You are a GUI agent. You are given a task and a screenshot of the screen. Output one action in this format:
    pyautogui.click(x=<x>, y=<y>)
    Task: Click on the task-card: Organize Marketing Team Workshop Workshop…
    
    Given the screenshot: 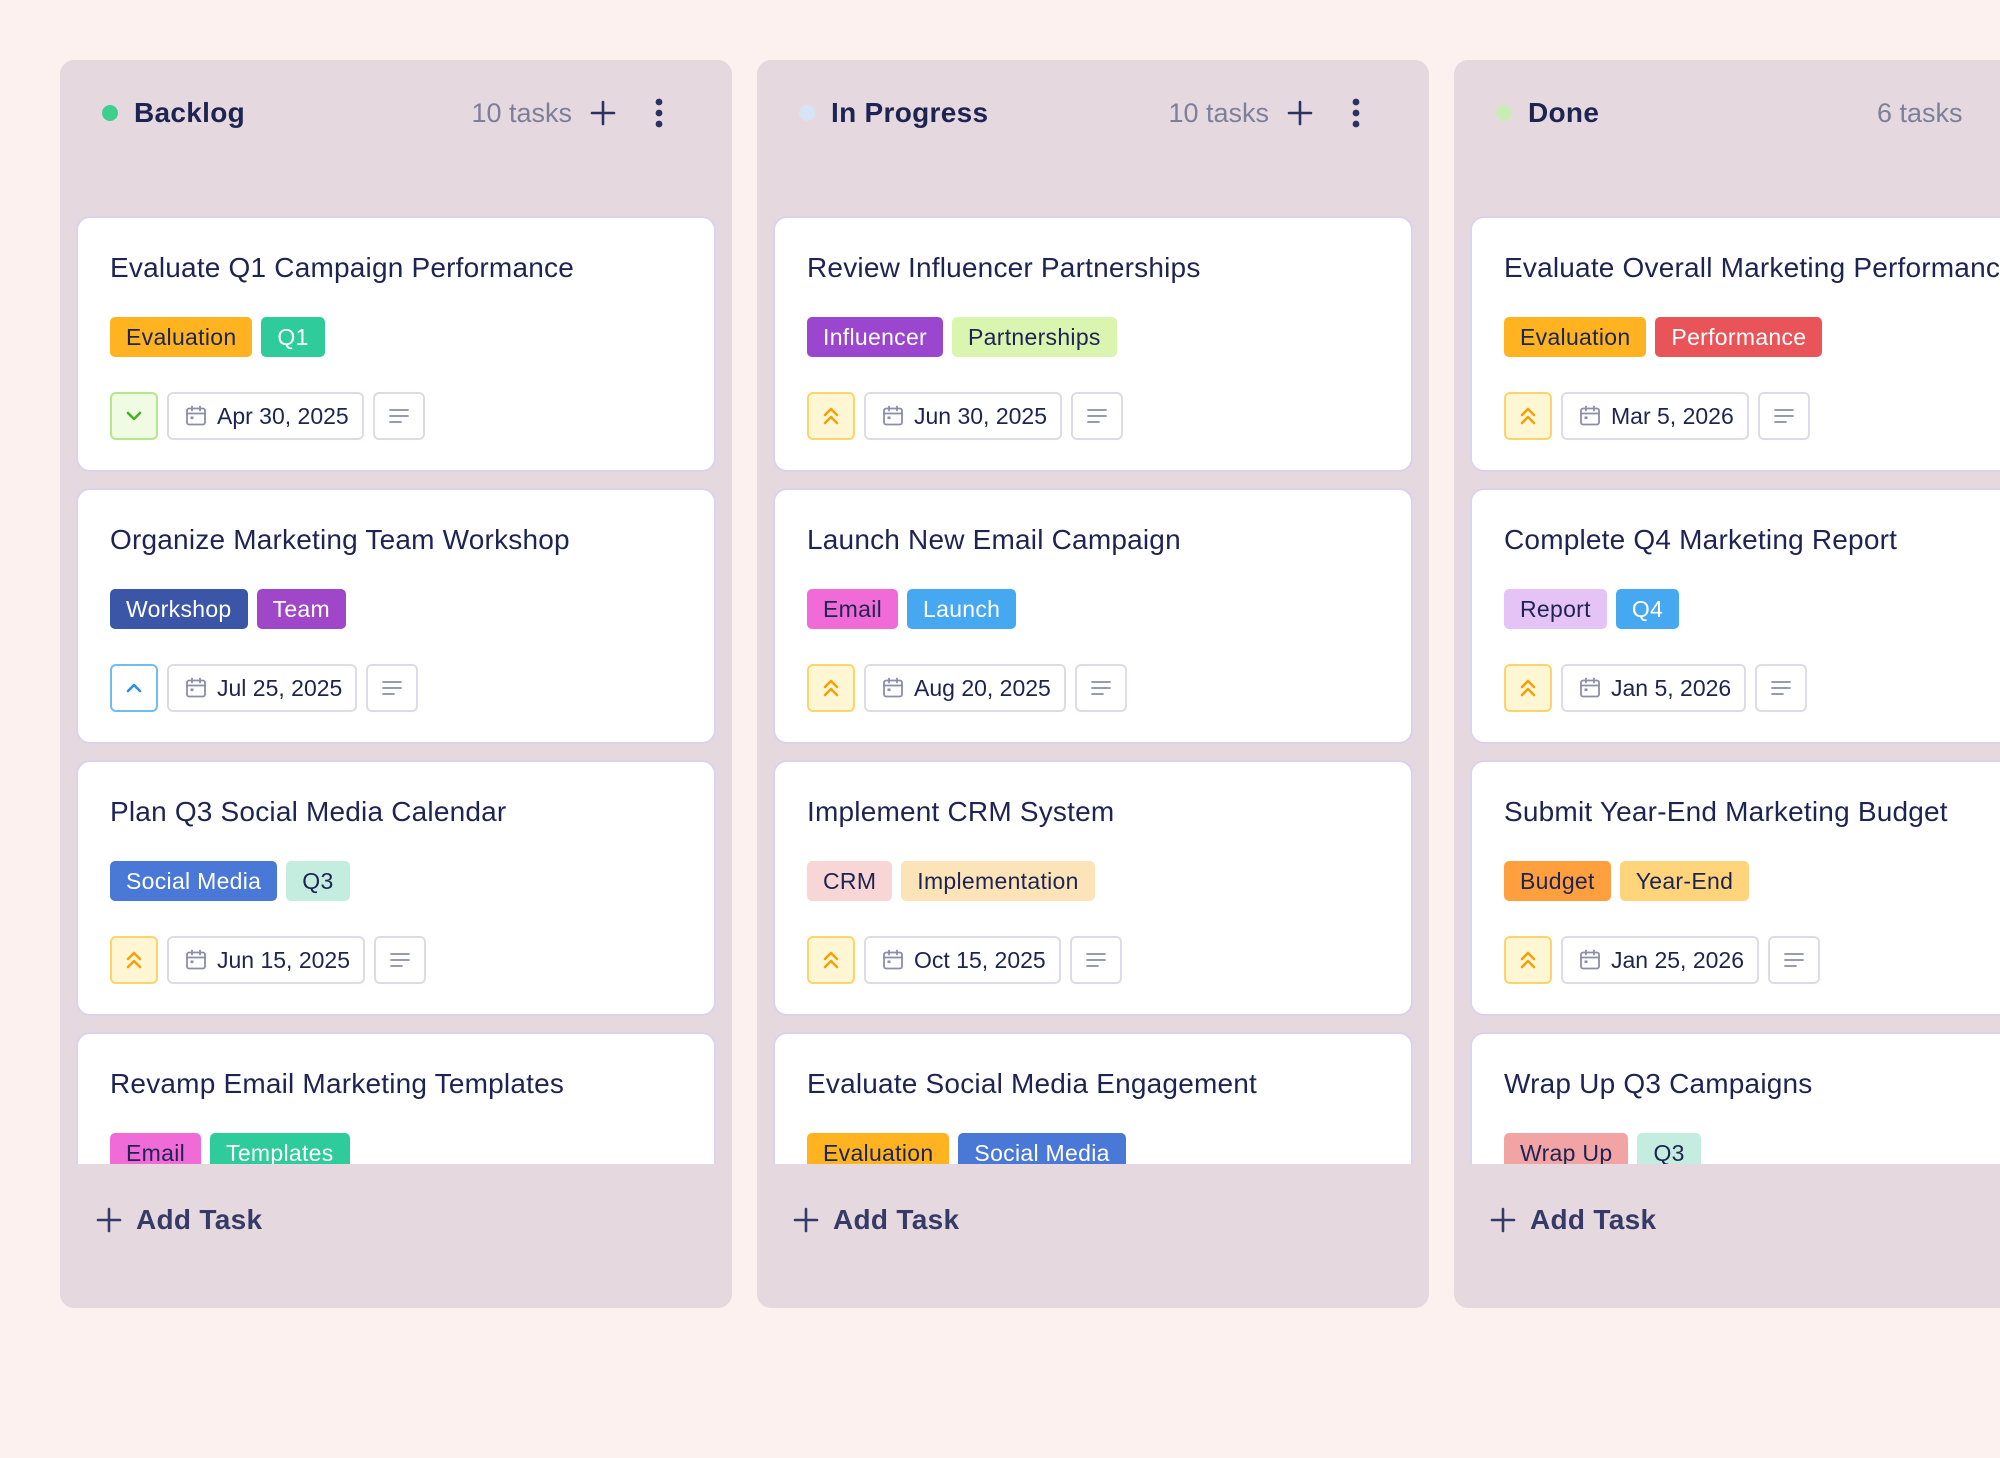 What is the action you would take?
    pyautogui.click(x=396, y=616)
    